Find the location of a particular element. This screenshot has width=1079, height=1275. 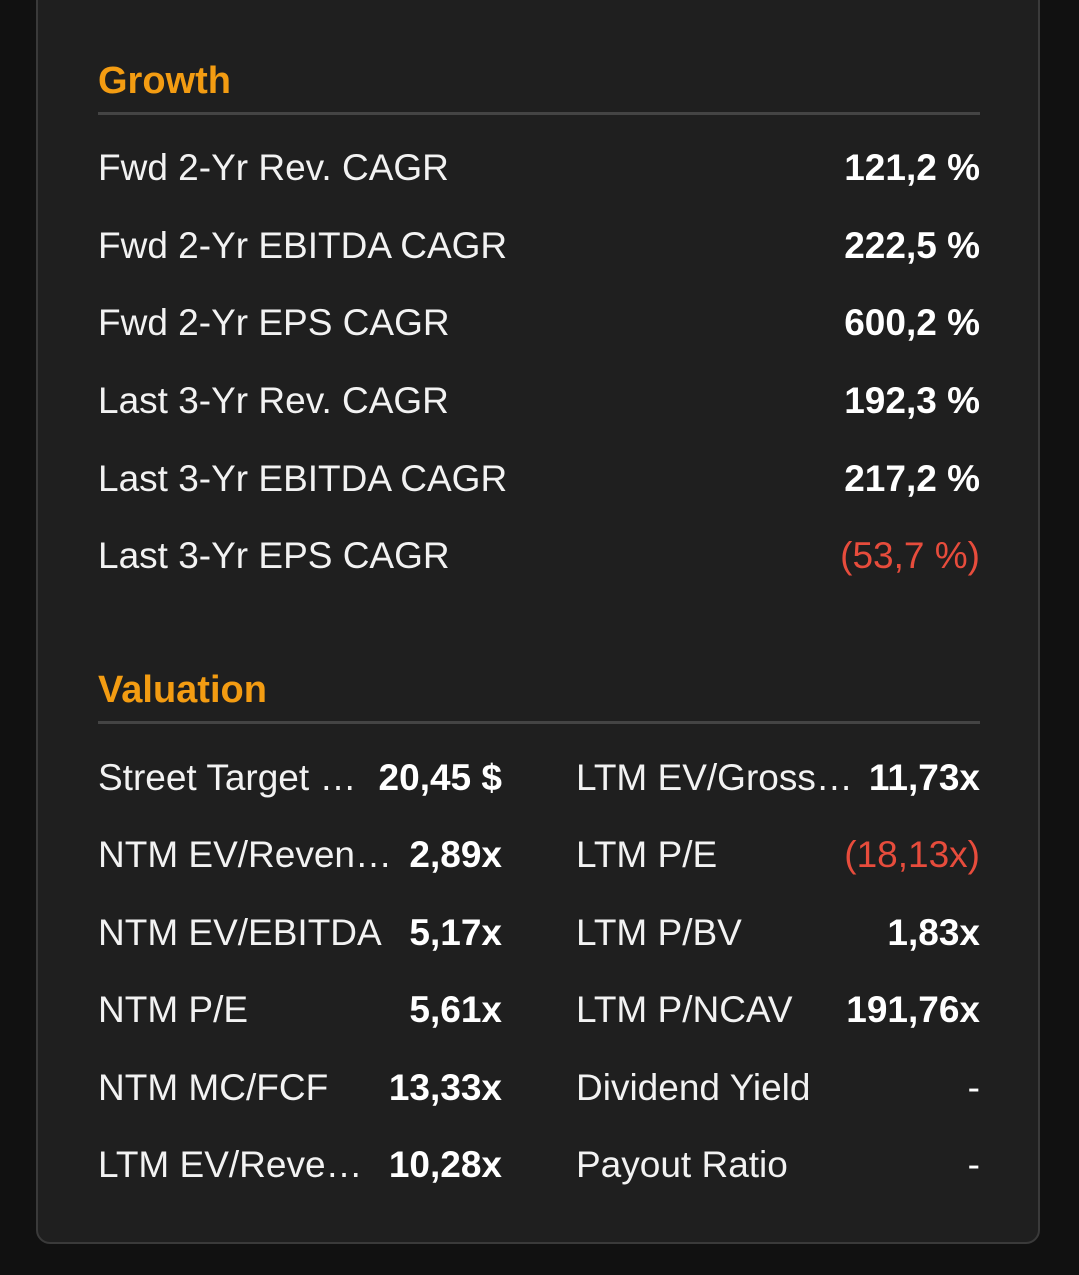

valuation-cell: LTM P/BV 1,83x is located at coordinates (778, 933).